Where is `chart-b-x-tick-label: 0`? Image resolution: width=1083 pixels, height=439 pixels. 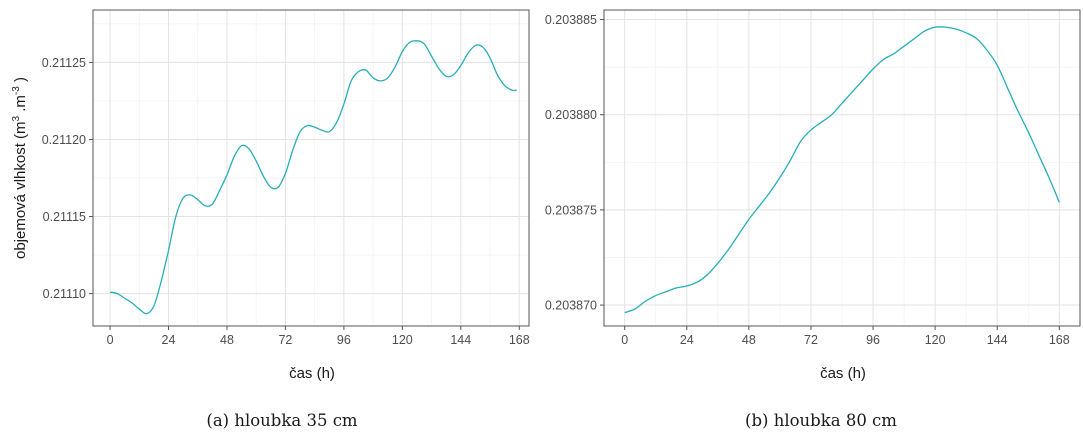 chart-b-x-tick-label: 0 is located at coordinates (624, 340).